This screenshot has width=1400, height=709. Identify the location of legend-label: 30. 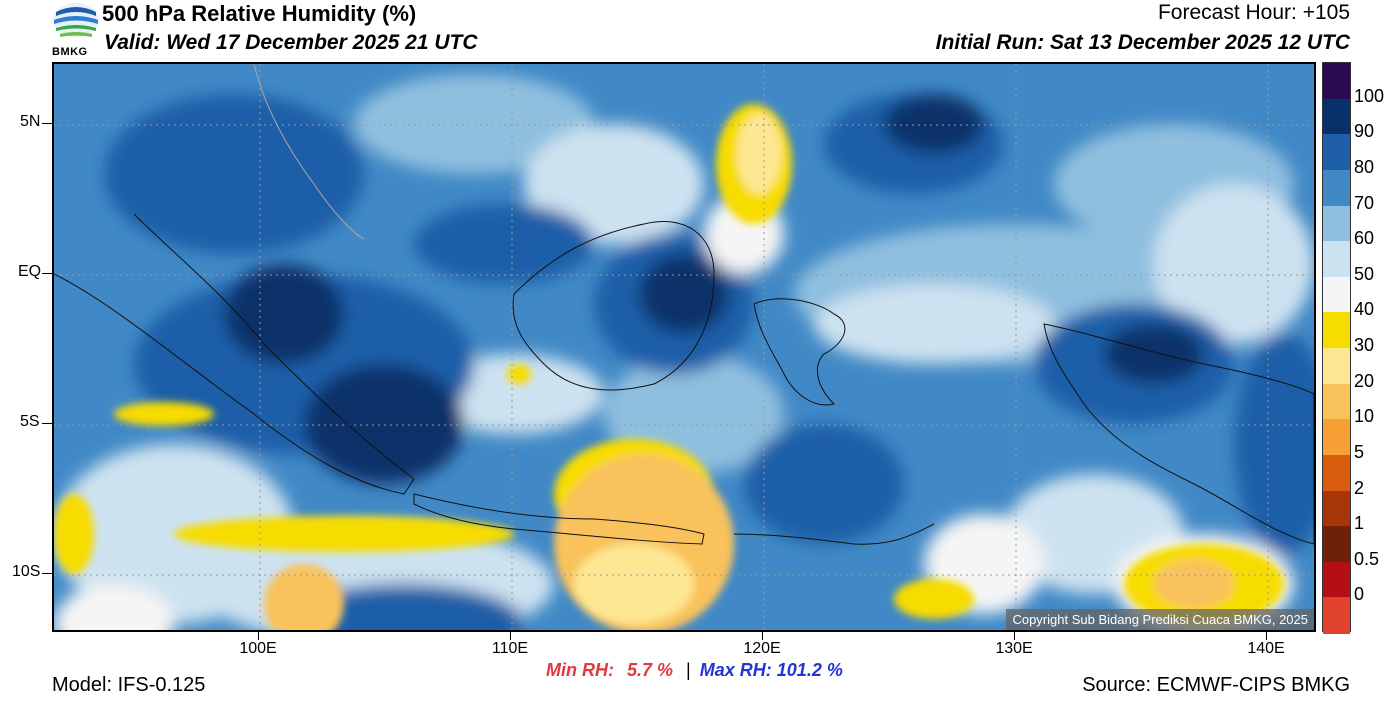
(1364, 345).